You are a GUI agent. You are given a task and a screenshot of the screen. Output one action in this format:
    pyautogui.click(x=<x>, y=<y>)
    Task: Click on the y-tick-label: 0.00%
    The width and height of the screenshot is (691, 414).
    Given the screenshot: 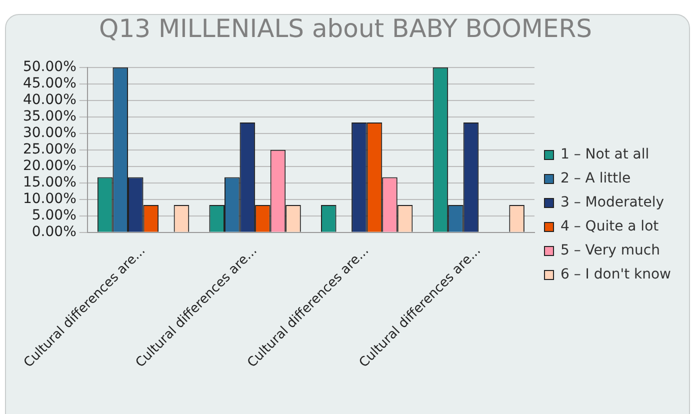 What is the action you would take?
    pyautogui.click(x=54, y=232)
    